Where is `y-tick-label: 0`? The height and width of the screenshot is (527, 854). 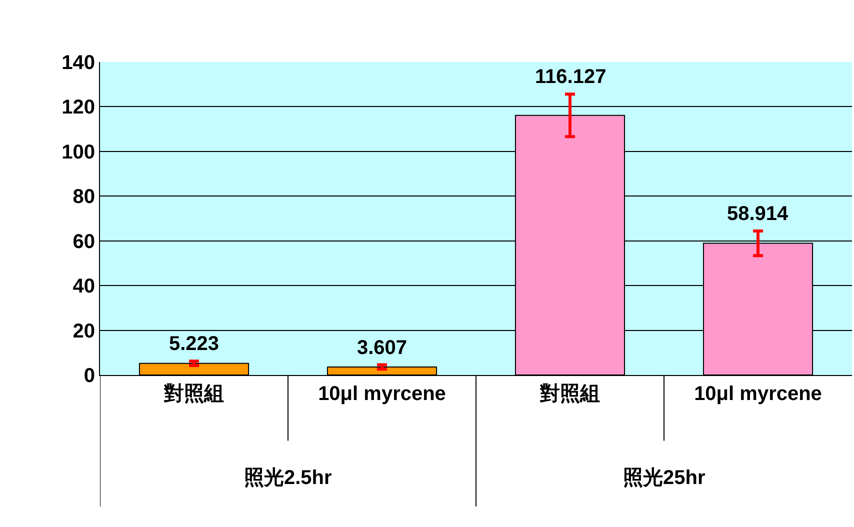
y-tick-label: 0 is located at coordinates (89, 376).